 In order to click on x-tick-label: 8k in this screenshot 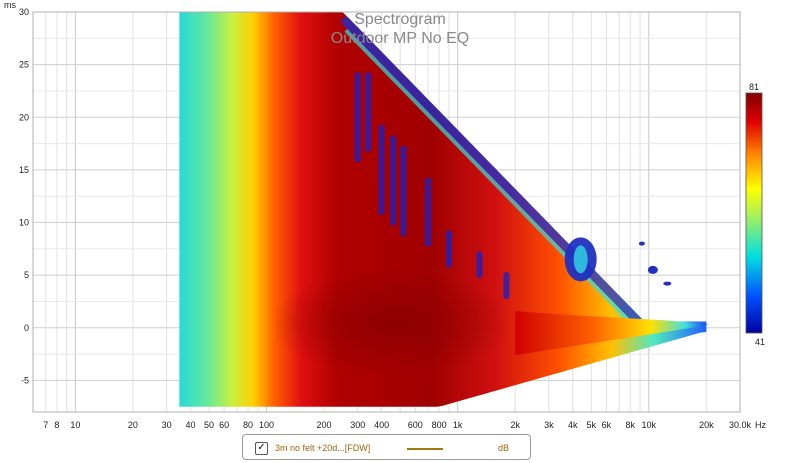, I will do `click(631, 425)`.